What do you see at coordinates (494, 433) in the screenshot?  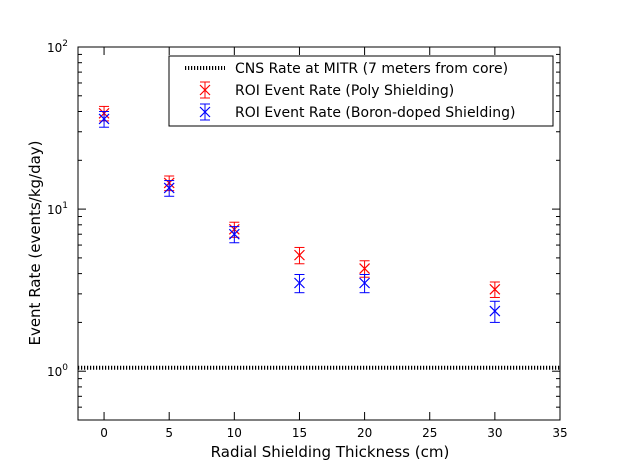 I see `x-tick-label: 30` at bounding box center [494, 433].